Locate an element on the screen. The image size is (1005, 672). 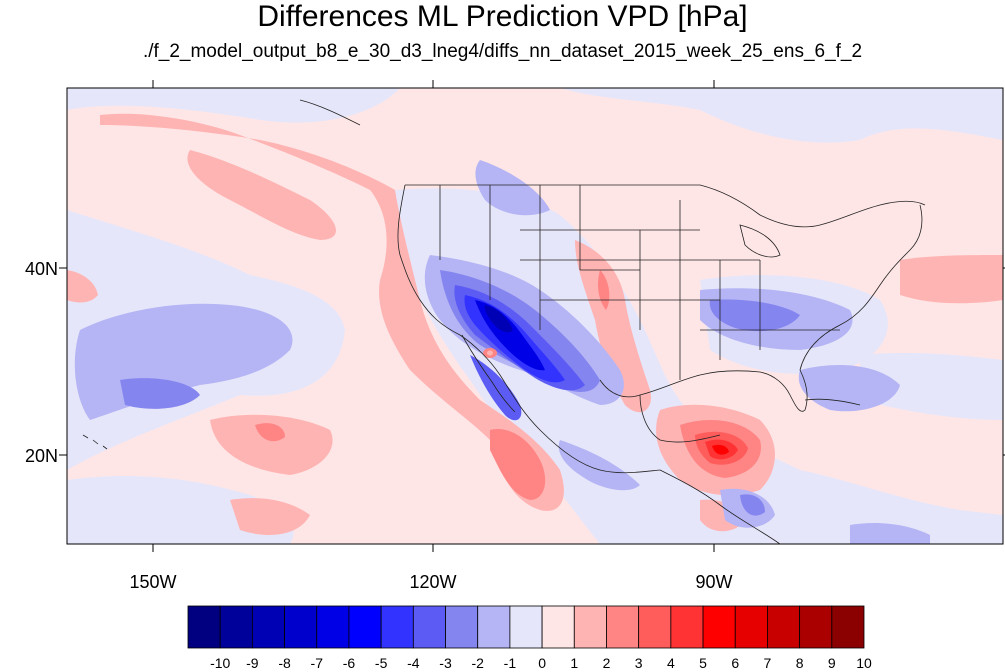
colorbar-tick-label: -8 is located at coordinates (284, 663).